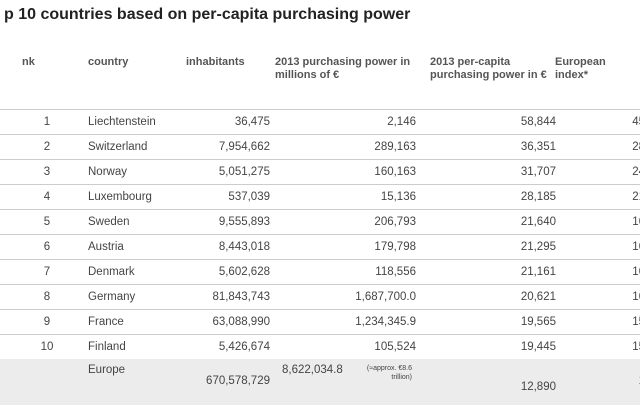 The width and height of the screenshot is (640, 408). Describe the element at coordinates (107, 370) in the screenshot. I see `total-cell: Europe` at that location.